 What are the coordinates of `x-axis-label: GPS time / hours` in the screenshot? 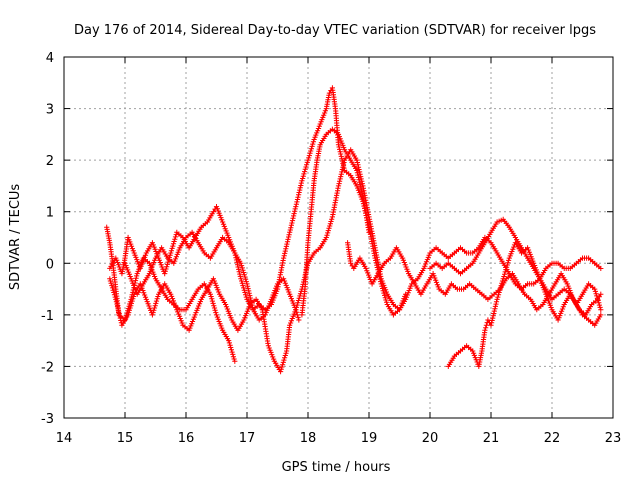 It's located at (336, 467).